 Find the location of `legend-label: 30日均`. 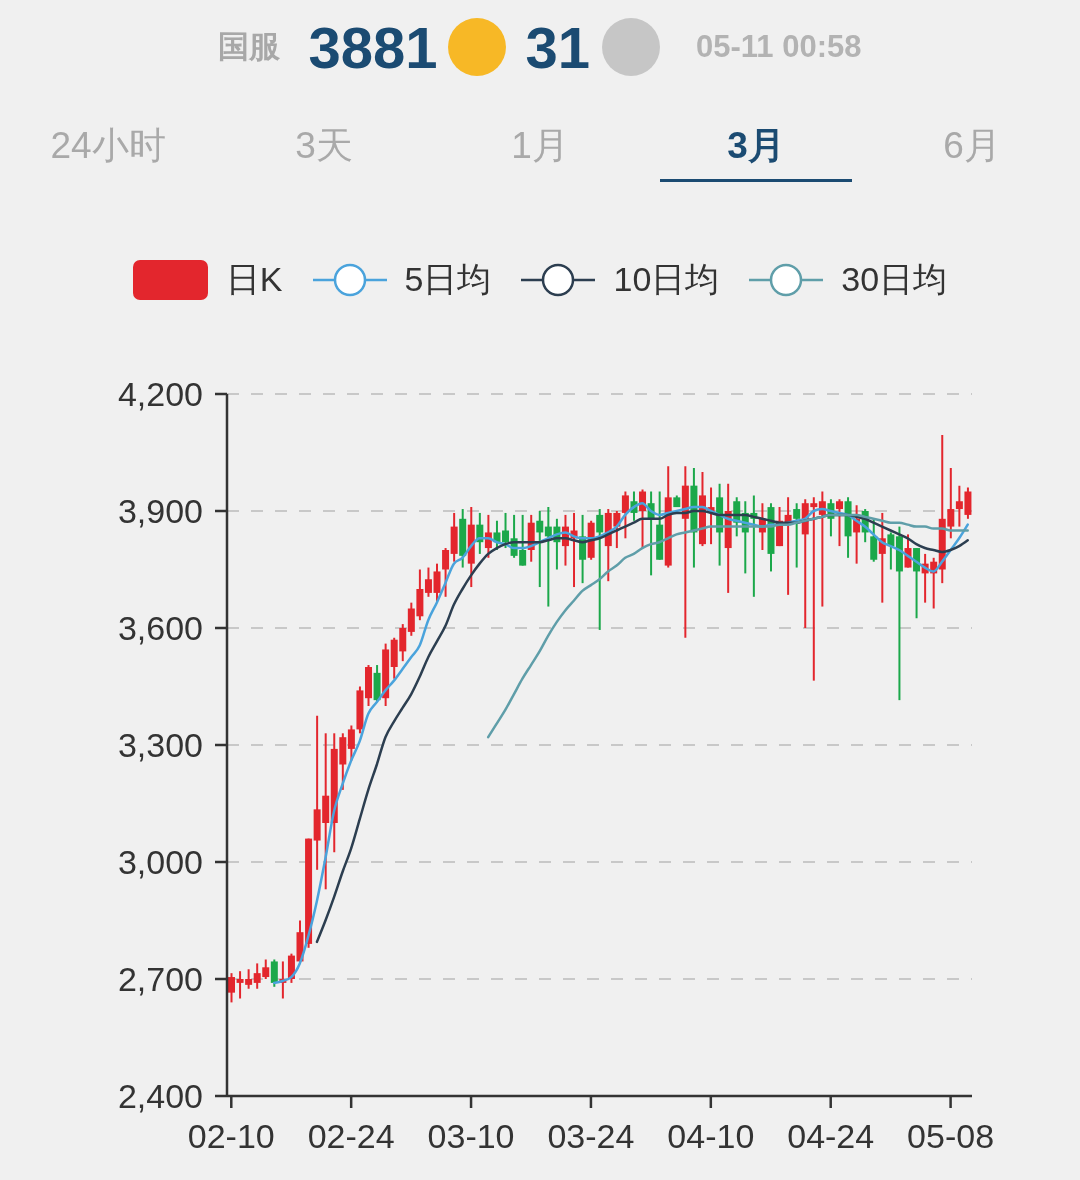

legend-label: 30日均 is located at coordinates (894, 279).